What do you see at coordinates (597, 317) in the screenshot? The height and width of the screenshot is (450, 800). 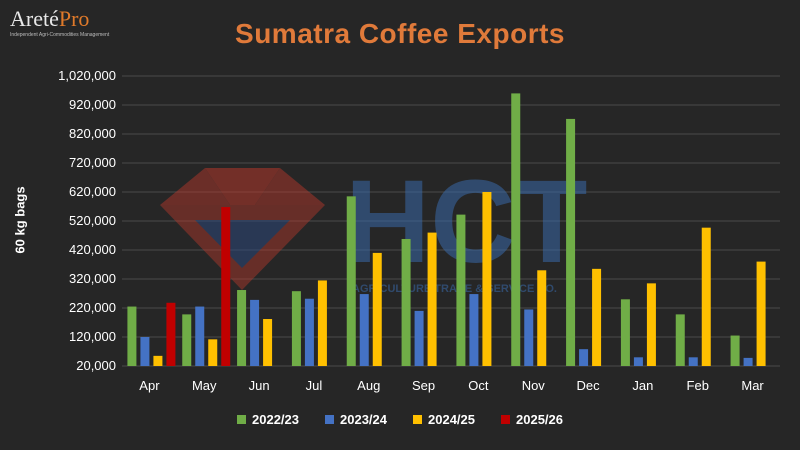 I see `bar-2024-25-dec` at bounding box center [597, 317].